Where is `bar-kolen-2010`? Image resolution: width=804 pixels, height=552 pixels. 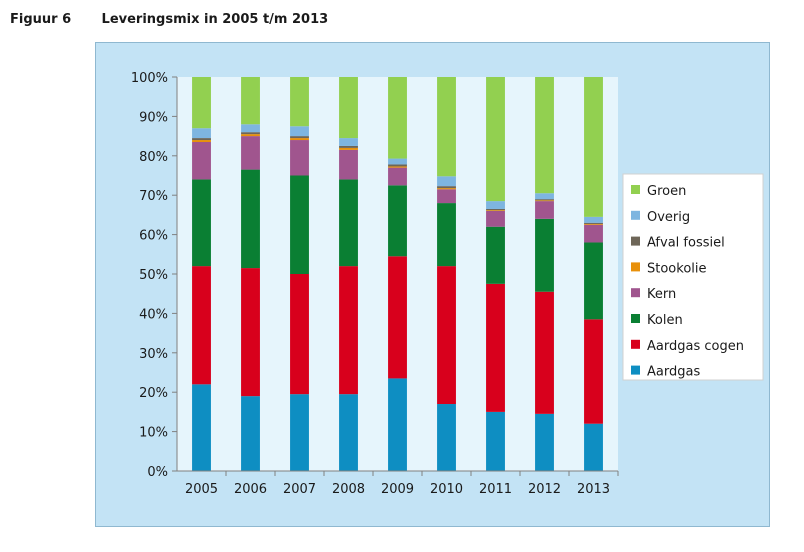 bar-kolen-2010 is located at coordinates (446, 235).